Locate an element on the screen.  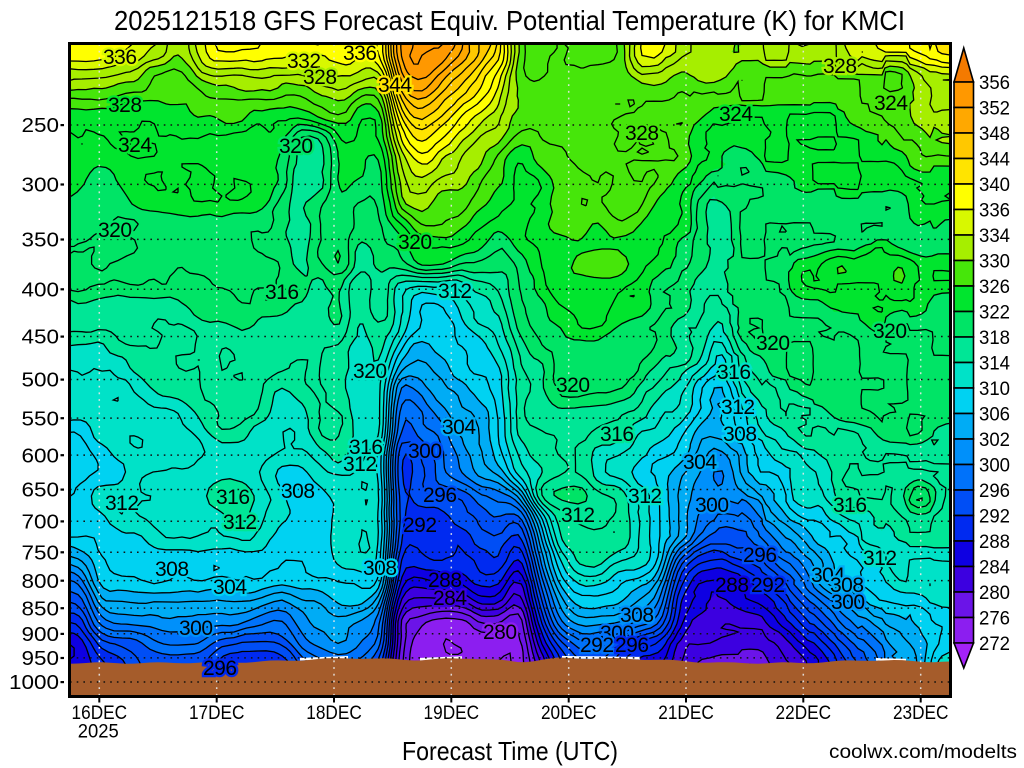
svg-text: 340 is located at coordinates (994, 185).